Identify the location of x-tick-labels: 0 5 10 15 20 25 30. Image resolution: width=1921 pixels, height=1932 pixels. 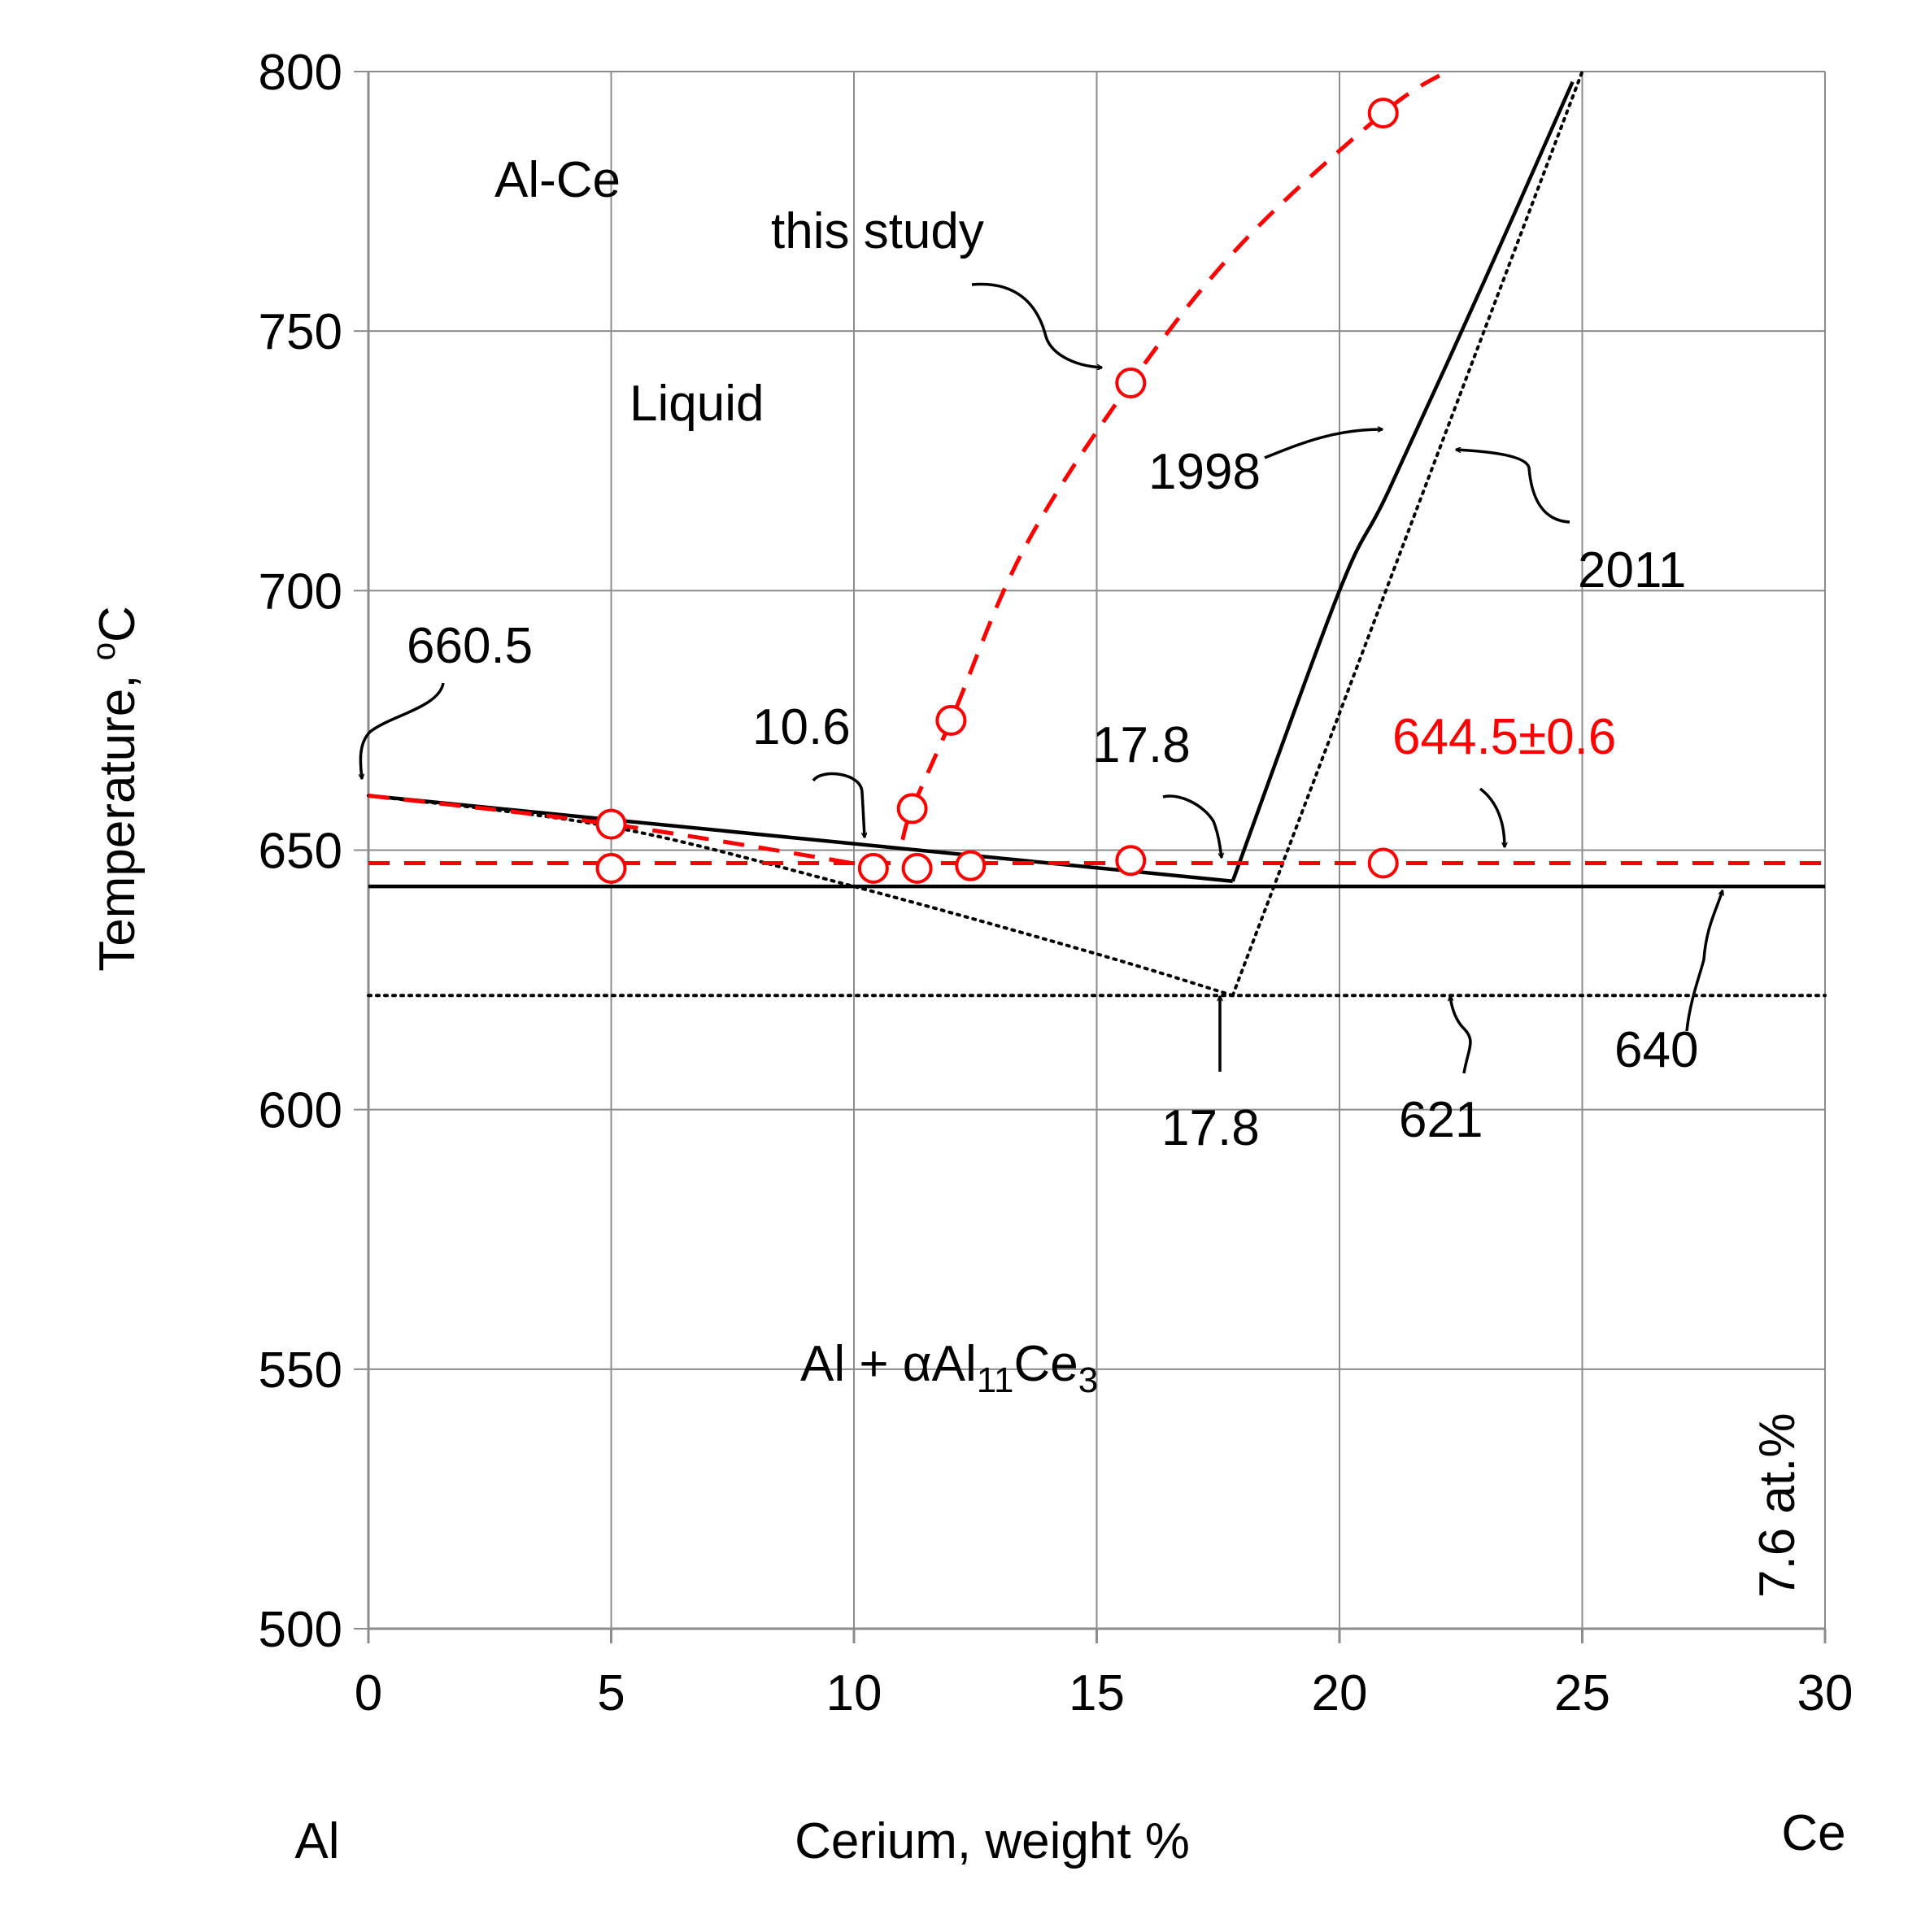
(1104, 1693).